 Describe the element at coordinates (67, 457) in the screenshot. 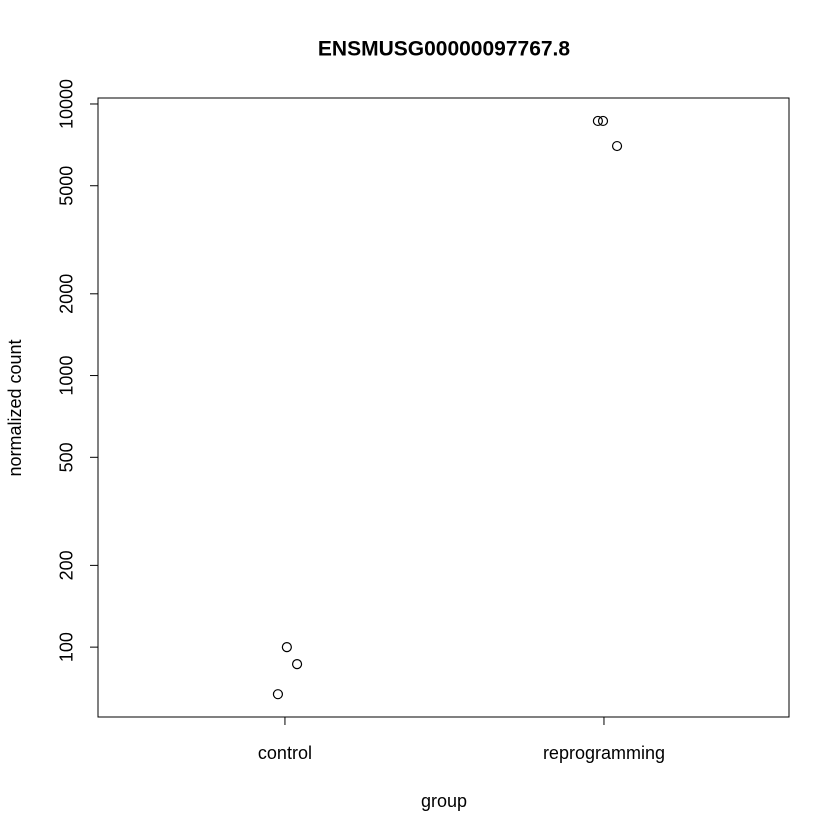

I see `y-tick-label: 500` at that location.